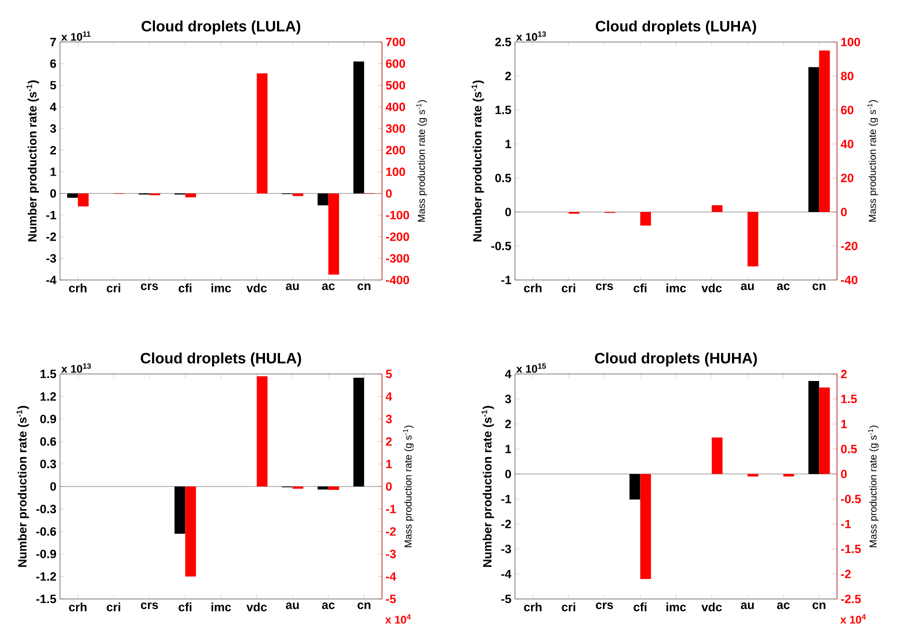 The width and height of the screenshot is (910, 639). What do you see at coordinates (851, 549) in the screenshot?
I see `y2-tick-label: -1.5` at bounding box center [851, 549].